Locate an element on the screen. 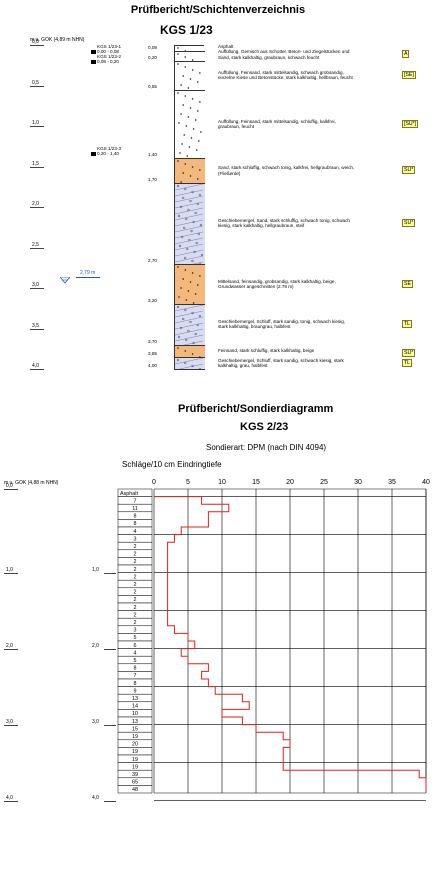 This screenshot has height=880, width=436. mid-depth-tick is located at coordinates (110, 649).